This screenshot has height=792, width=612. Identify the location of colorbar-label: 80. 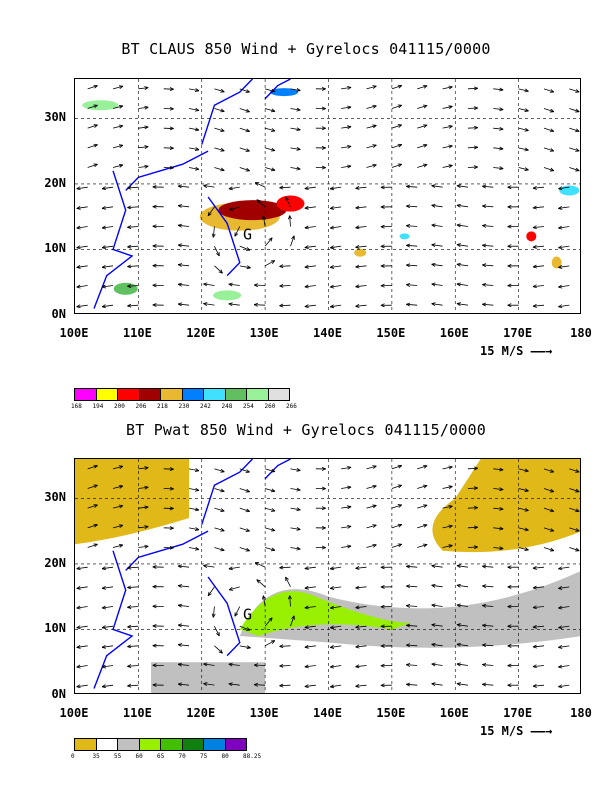
(225, 756).